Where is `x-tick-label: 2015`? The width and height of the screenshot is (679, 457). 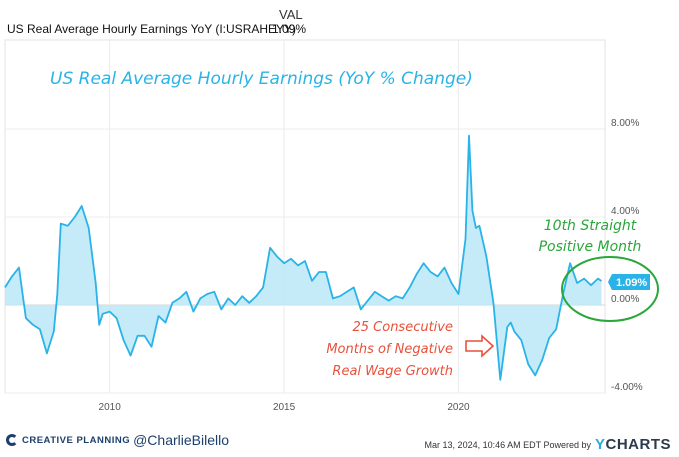
x-tick-label: 2015 is located at coordinates (284, 407).